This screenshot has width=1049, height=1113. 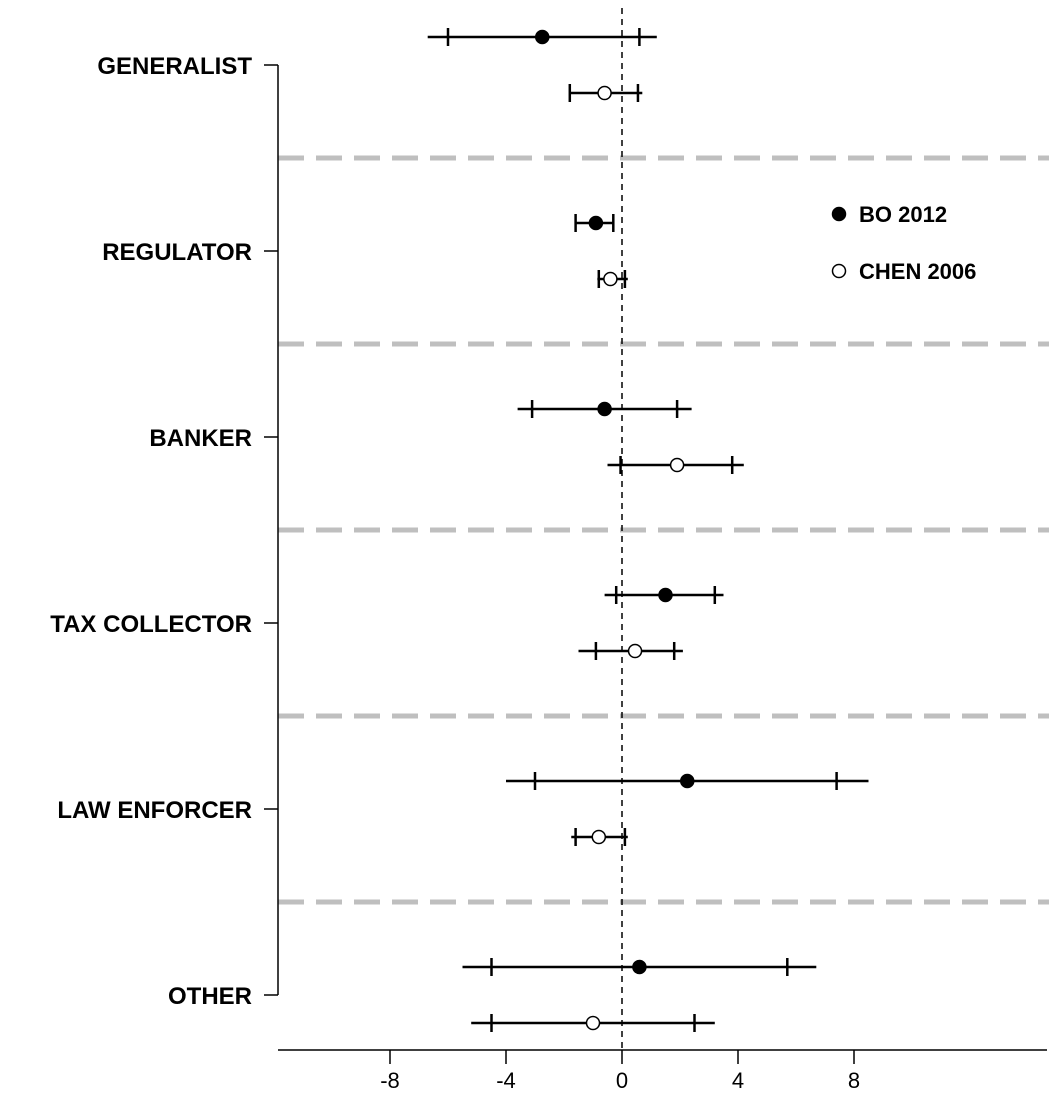 What do you see at coordinates (665, 595) in the screenshot?
I see `estimate-point-bo-2012-tax-collector` at bounding box center [665, 595].